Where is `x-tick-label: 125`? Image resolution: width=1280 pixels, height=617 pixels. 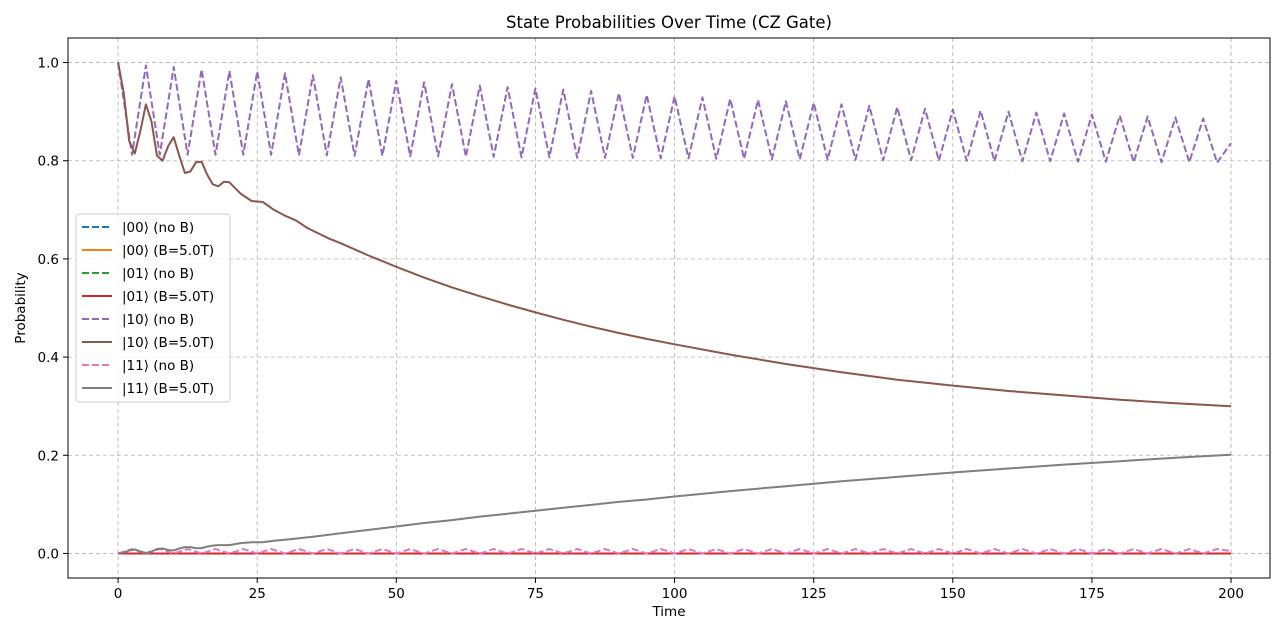 x-tick-label: 125 is located at coordinates (814, 594).